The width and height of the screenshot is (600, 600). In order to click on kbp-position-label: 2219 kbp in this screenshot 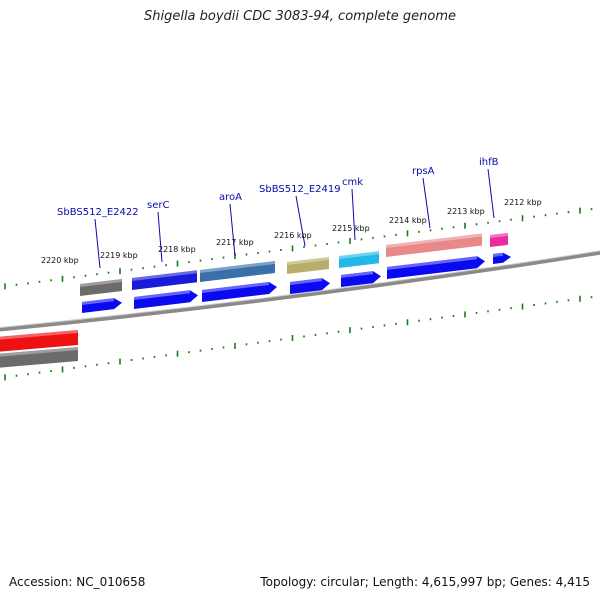, I will do `click(119, 255)`.